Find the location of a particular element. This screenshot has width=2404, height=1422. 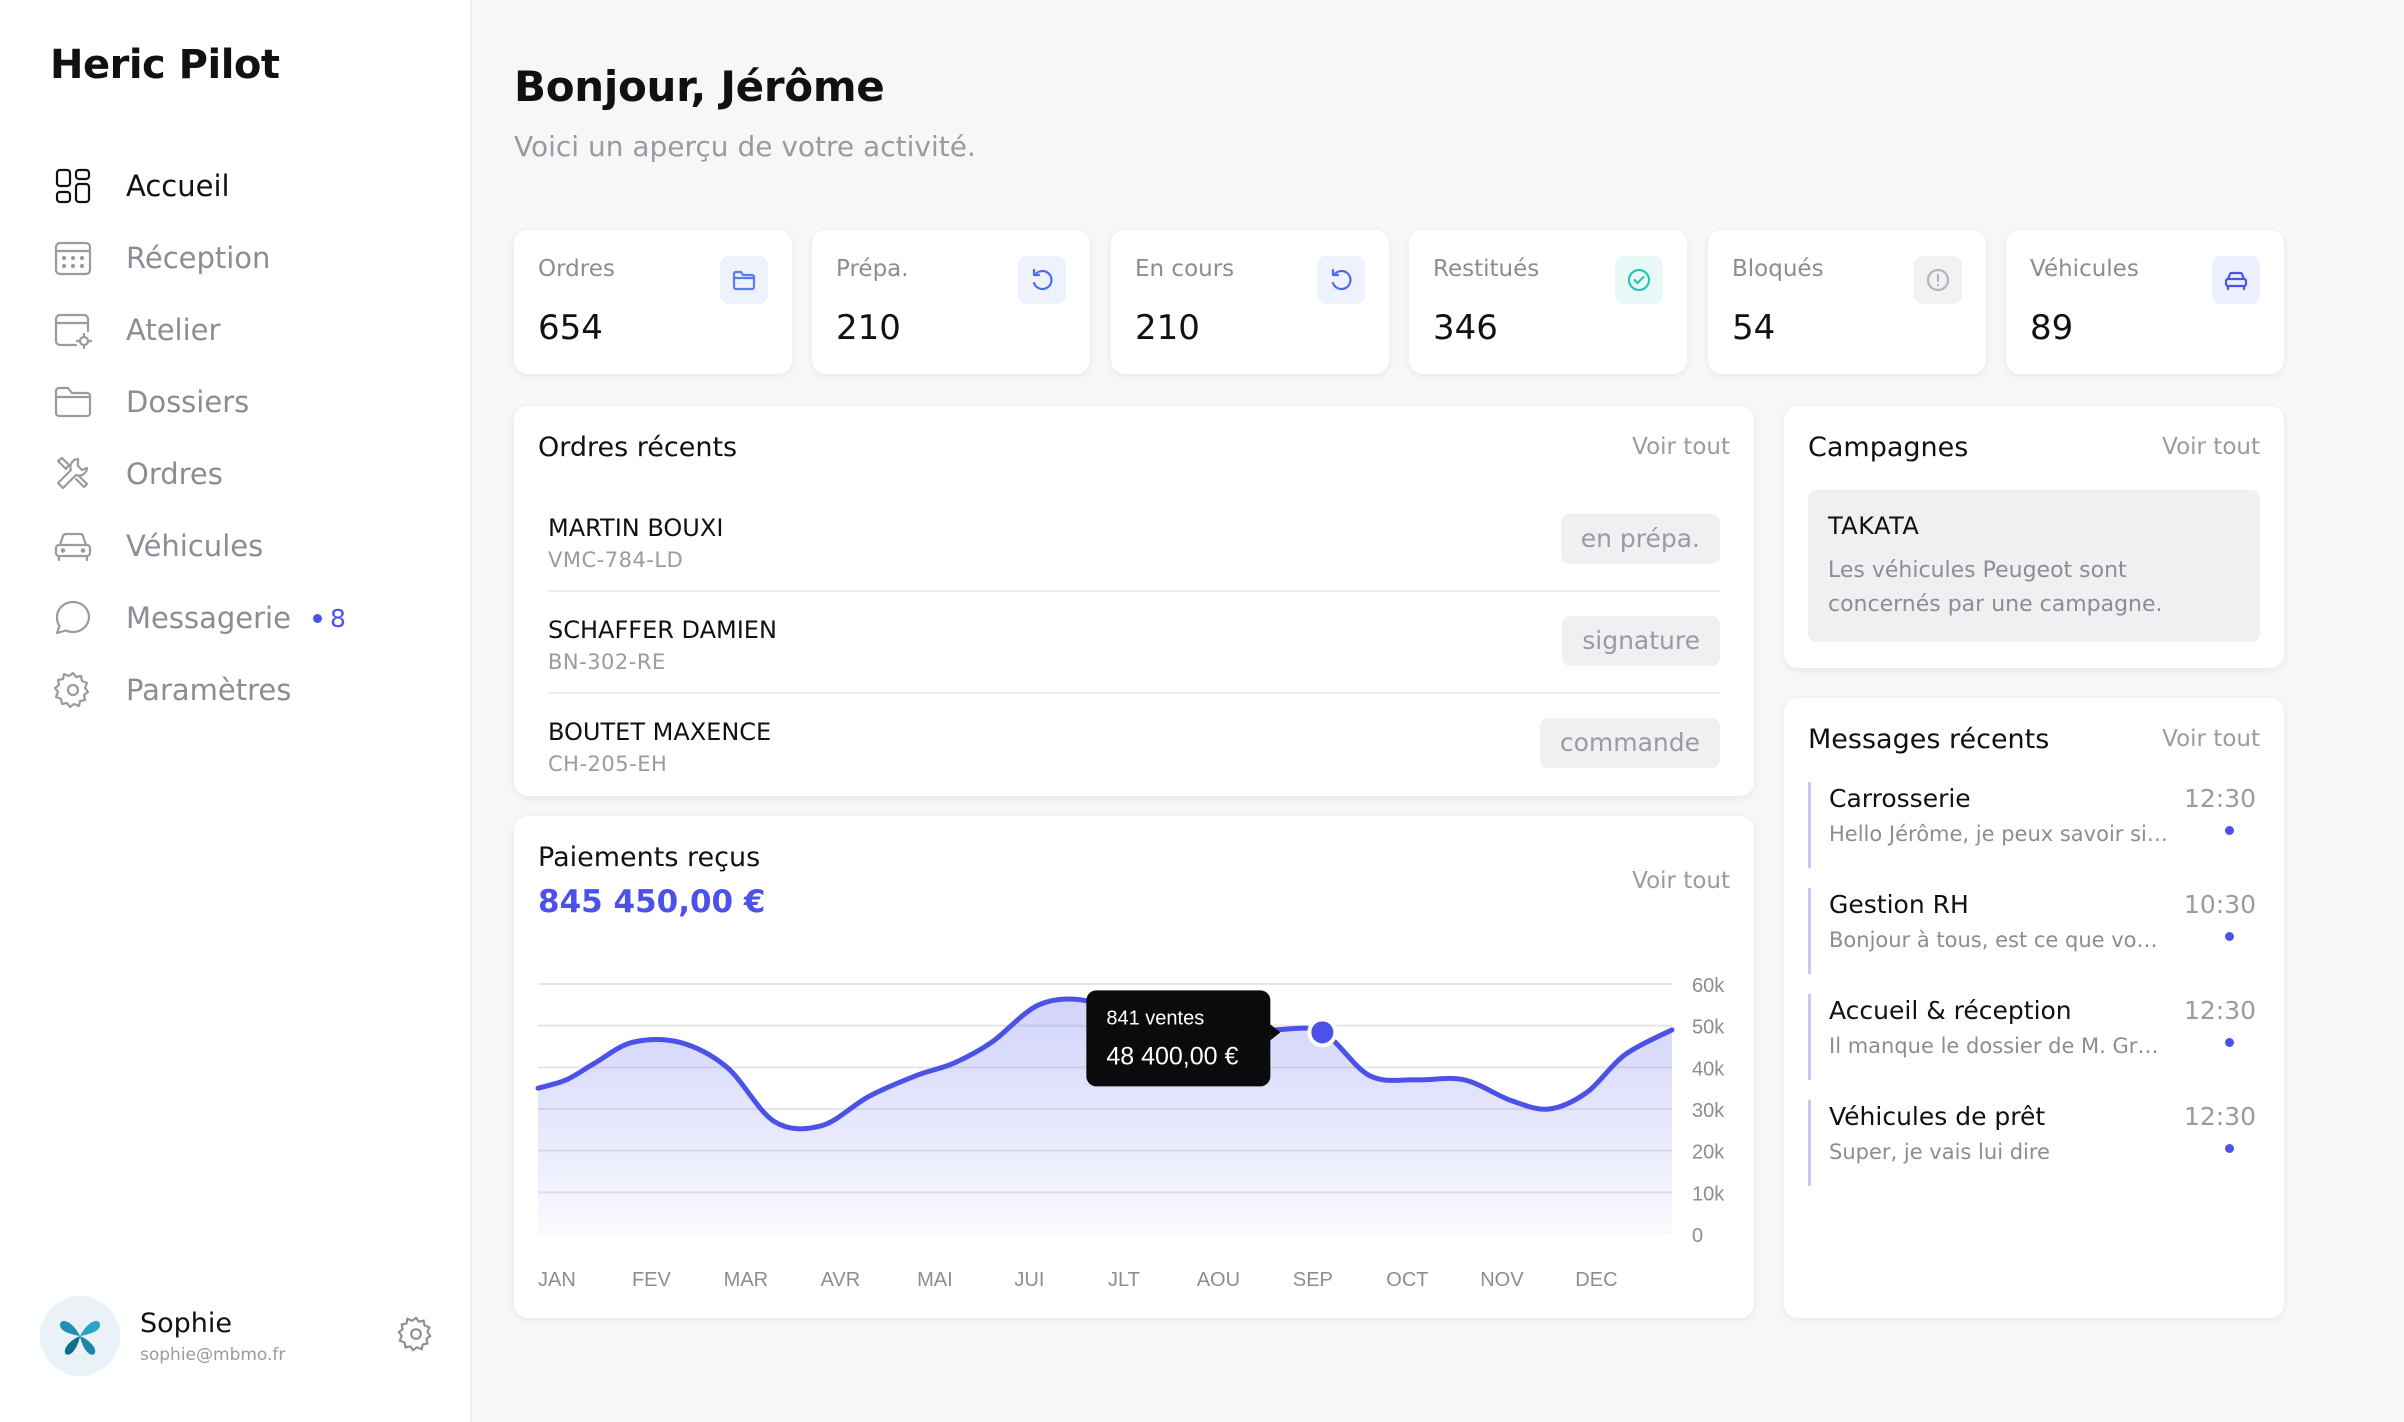

avatar is located at coordinates (80, 1336).